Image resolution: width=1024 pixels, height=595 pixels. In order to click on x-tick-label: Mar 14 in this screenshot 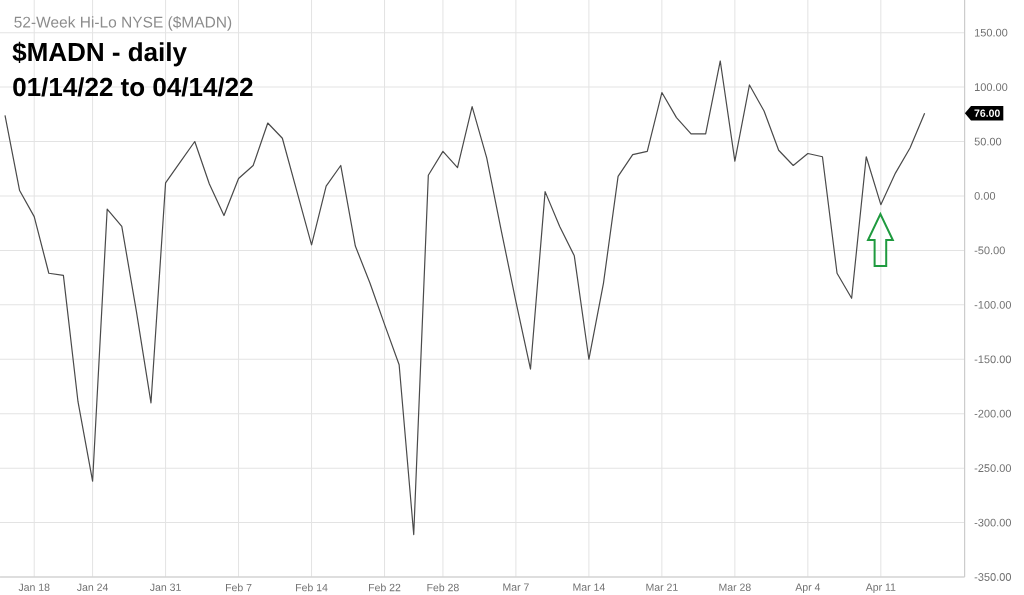, I will do `click(589, 587)`.